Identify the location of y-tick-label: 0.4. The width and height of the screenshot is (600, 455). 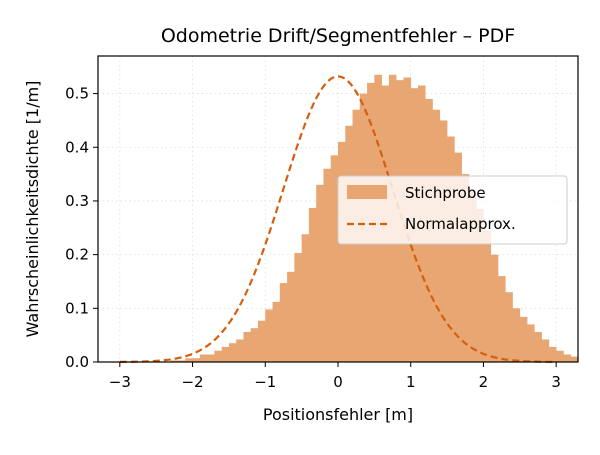
(77, 147).